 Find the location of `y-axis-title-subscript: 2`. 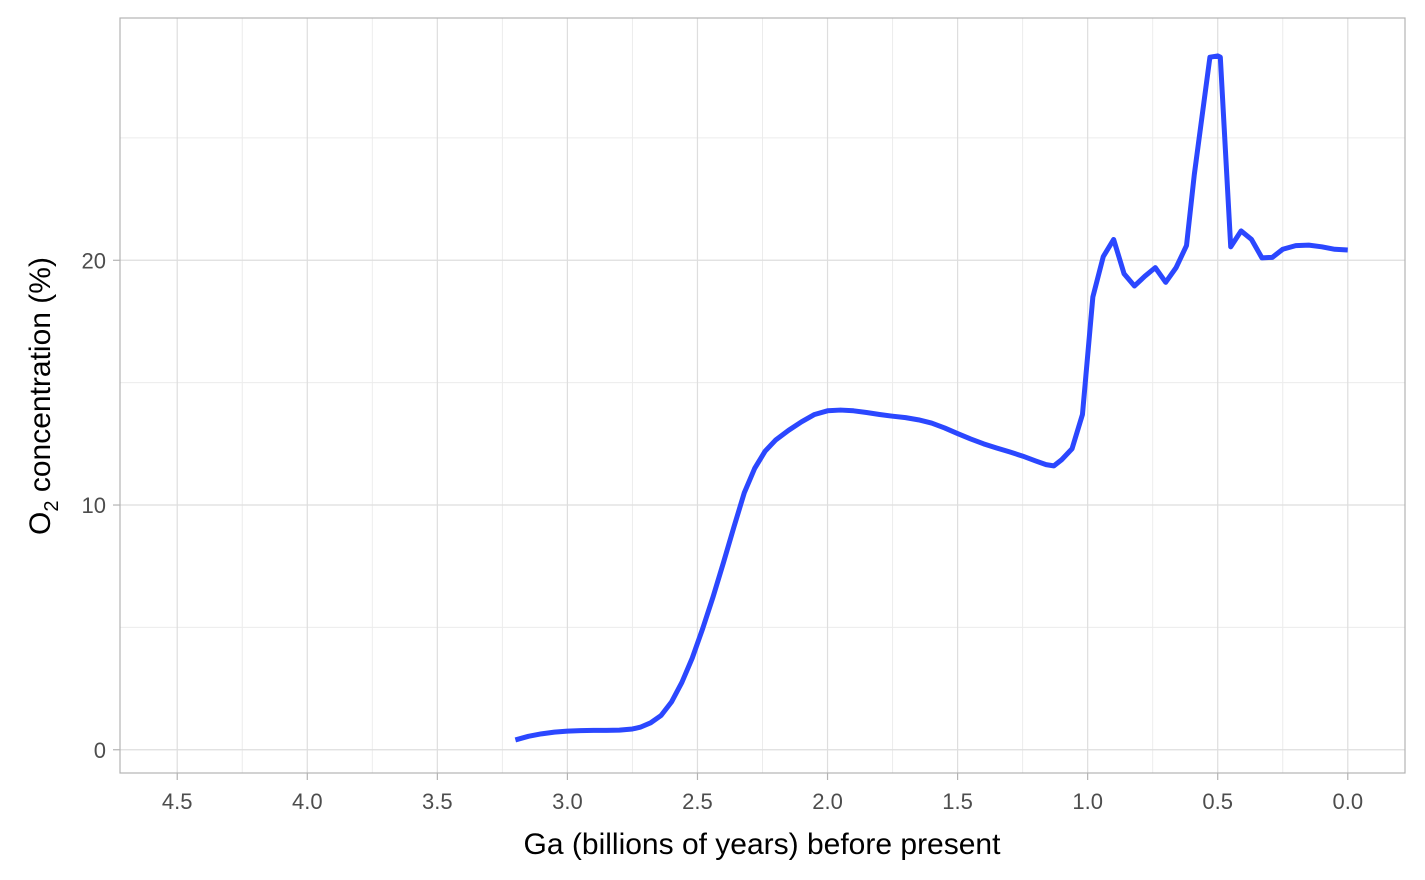

y-axis-title-subscript: 2 is located at coordinates (52, 505).